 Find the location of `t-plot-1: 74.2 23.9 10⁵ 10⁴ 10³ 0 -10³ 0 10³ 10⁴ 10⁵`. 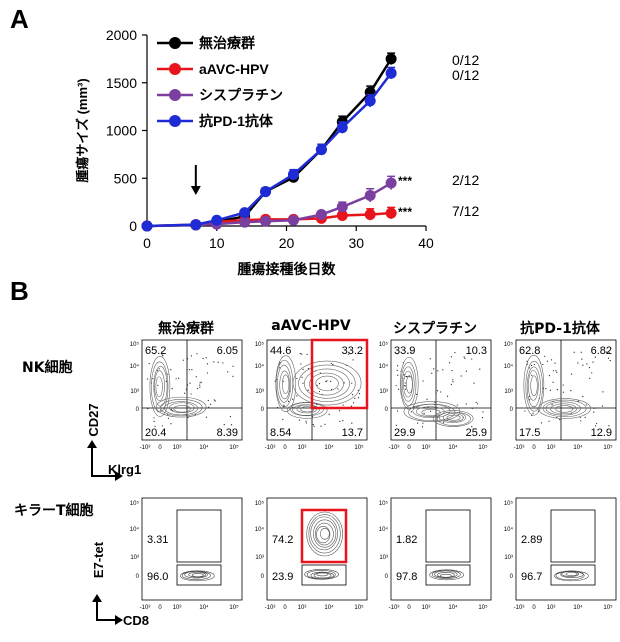

t-plot-1: 74.2 23.9 10⁵ 10⁴ 10³ 0 -10³ 0 10³ 10⁴ 10⁵ is located at coordinates (311, 554).